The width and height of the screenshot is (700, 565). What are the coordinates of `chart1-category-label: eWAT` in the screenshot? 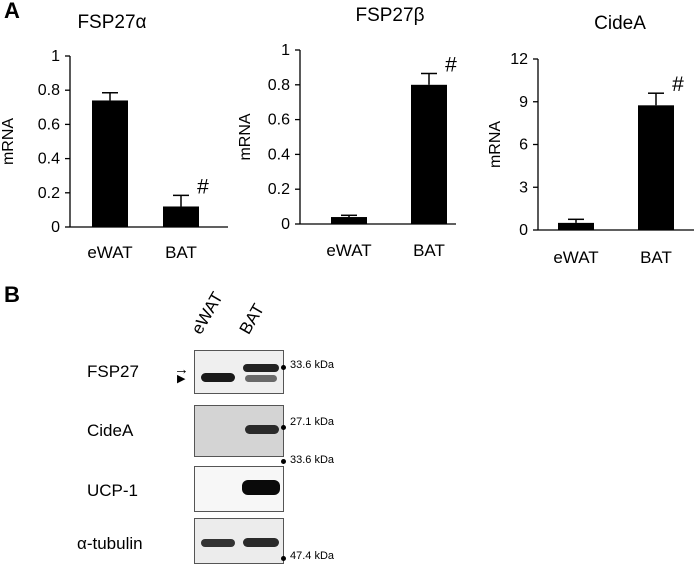 It's located at (109, 252).